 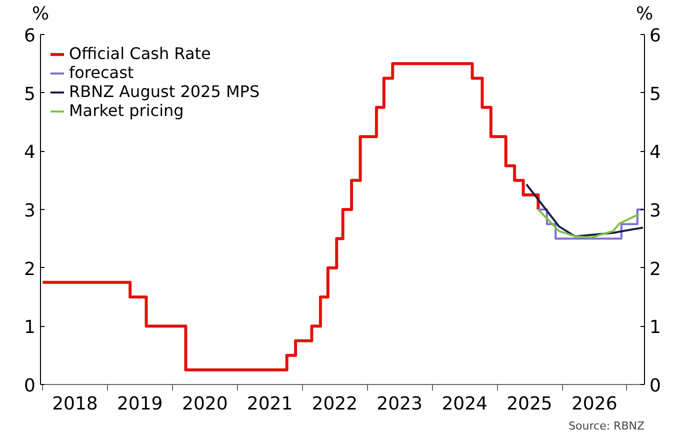 I want to click on y-tick-label: 3, so click(x=30, y=211).